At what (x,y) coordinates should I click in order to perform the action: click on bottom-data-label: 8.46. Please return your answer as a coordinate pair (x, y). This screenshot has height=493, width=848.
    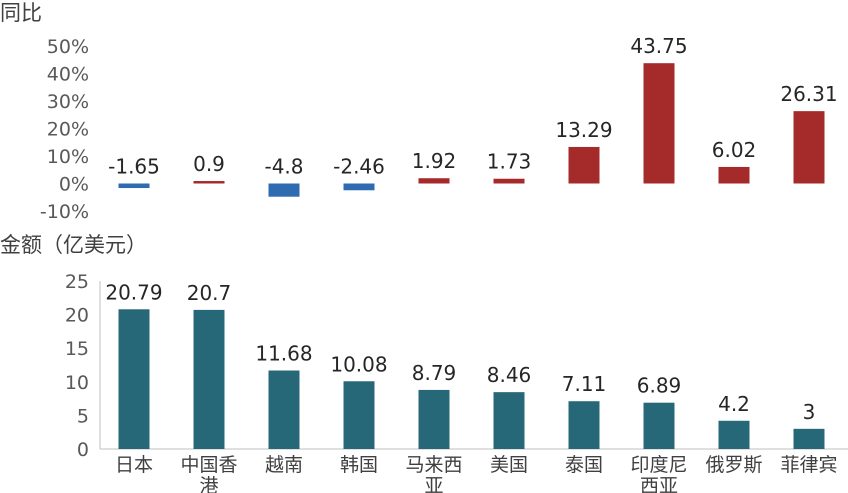
    Looking at the image, I should click on (509, 375).